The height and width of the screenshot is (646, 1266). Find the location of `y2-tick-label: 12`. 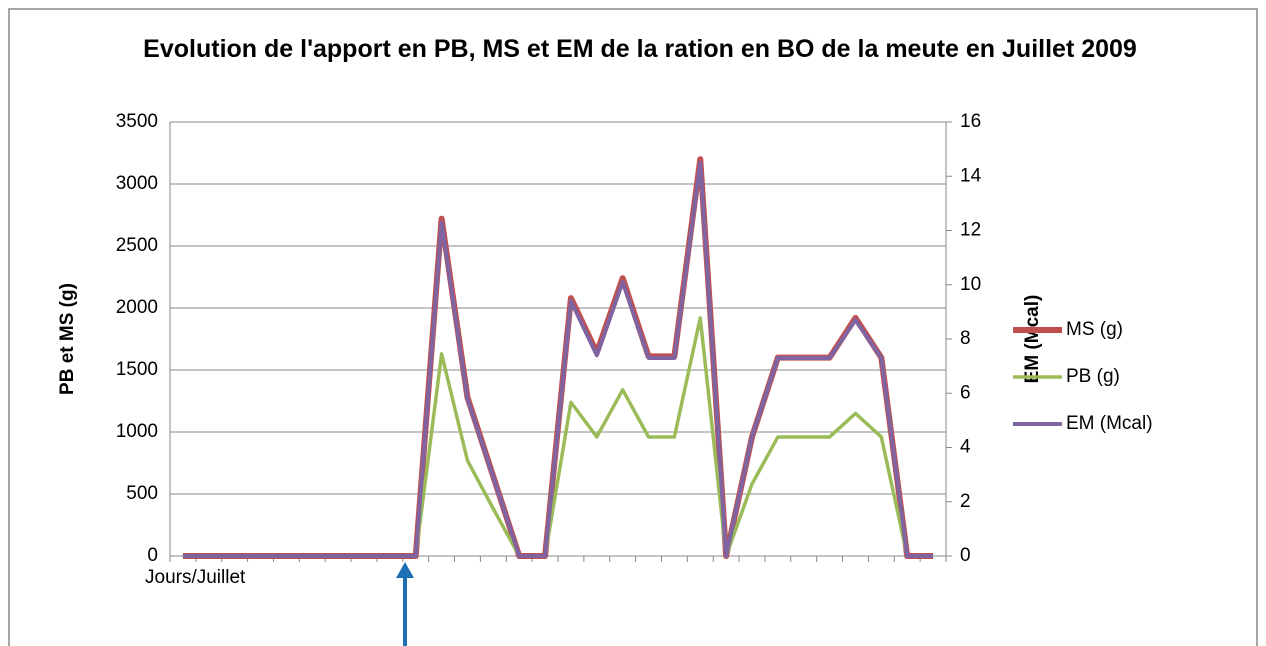

y2-tick-label: 12 is located at coordinates (970, 230).